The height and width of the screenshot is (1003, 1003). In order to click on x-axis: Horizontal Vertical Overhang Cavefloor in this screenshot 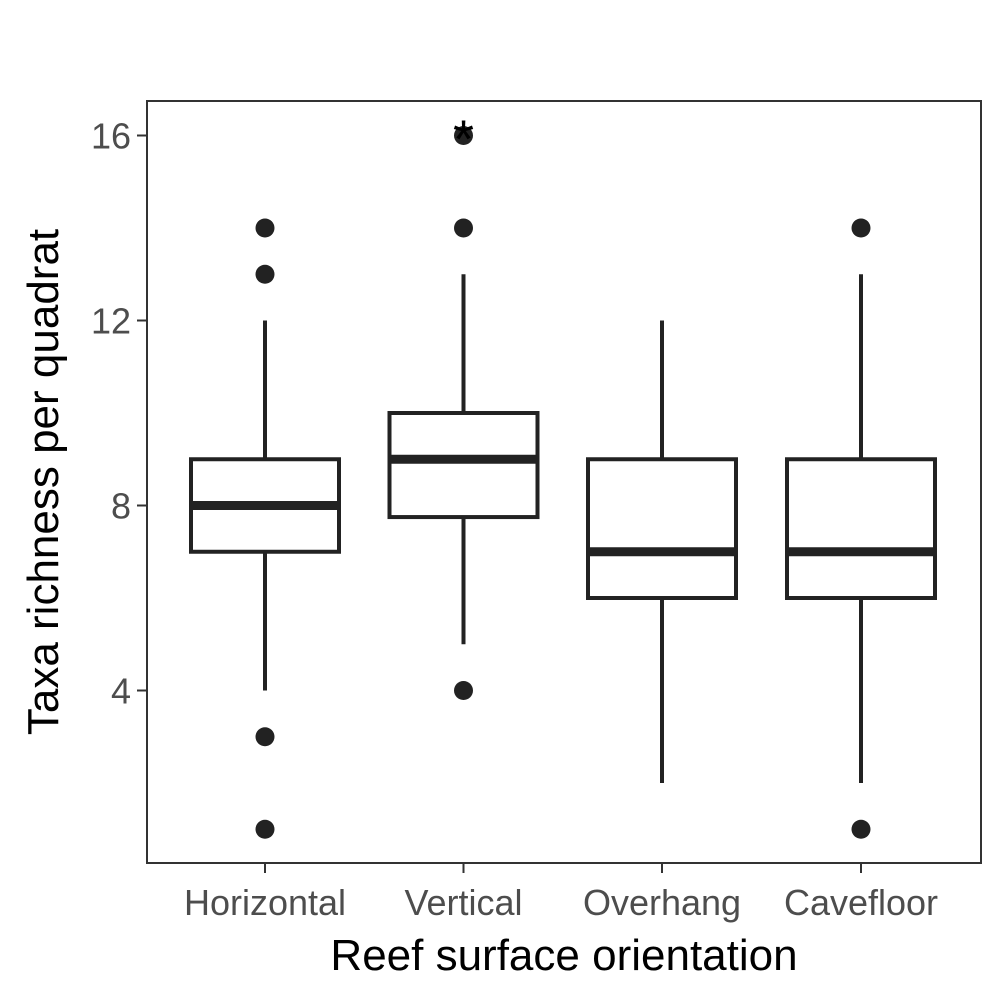, I will do `click(561, 893)`.